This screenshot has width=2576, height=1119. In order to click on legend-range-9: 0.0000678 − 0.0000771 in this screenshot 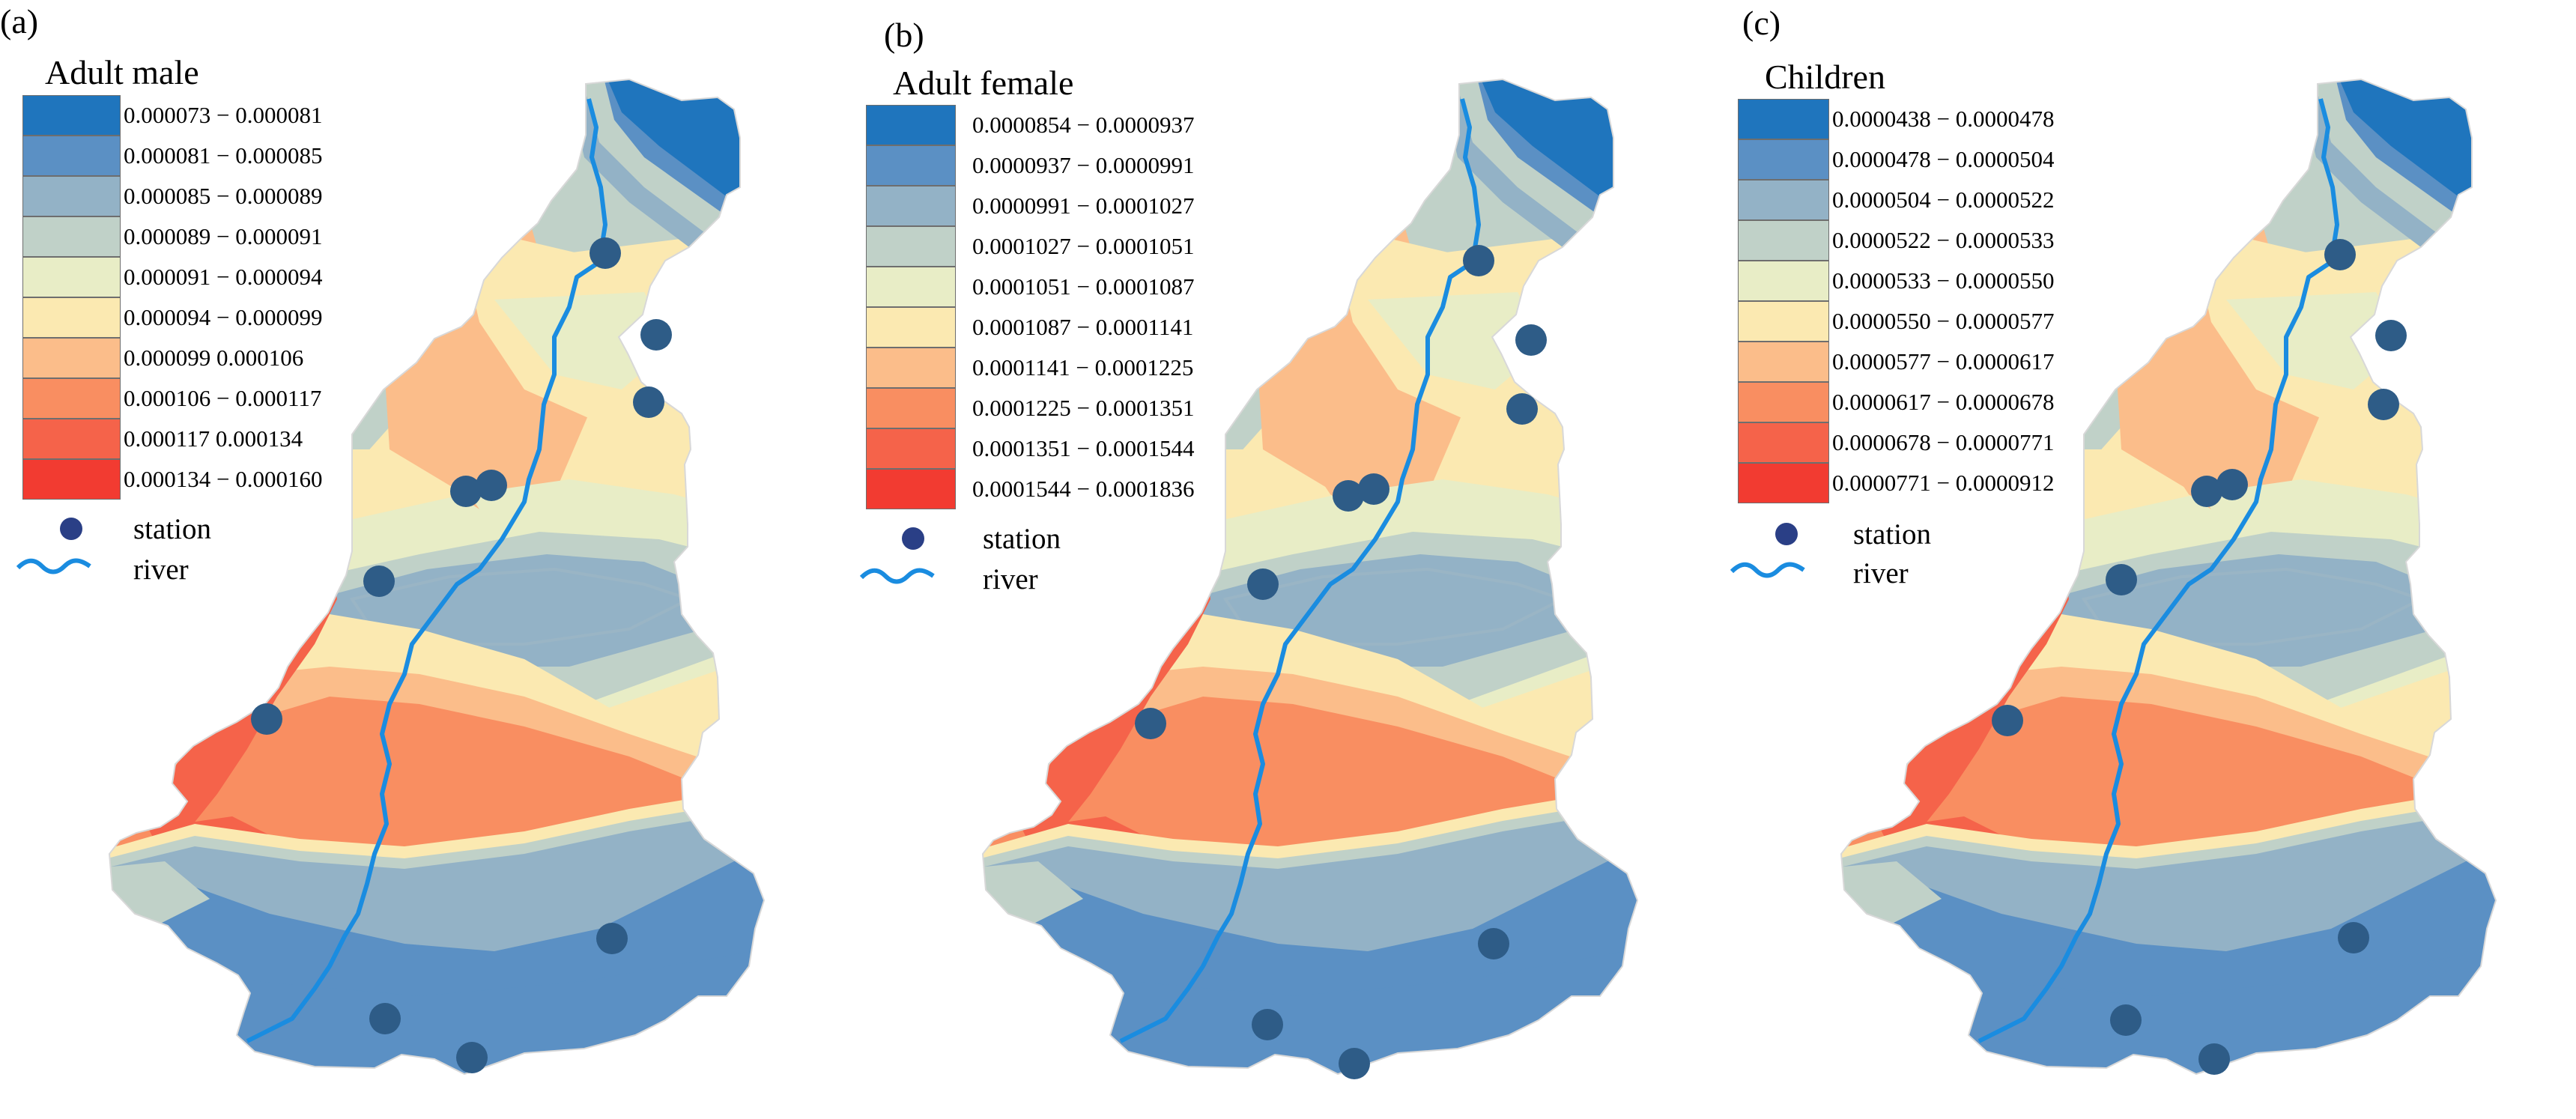, I will do `click(1944, 442)`.